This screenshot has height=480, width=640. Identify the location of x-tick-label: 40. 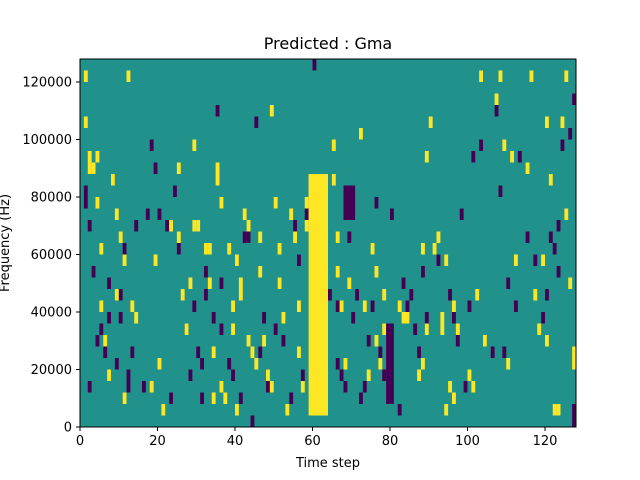
(235, 441).